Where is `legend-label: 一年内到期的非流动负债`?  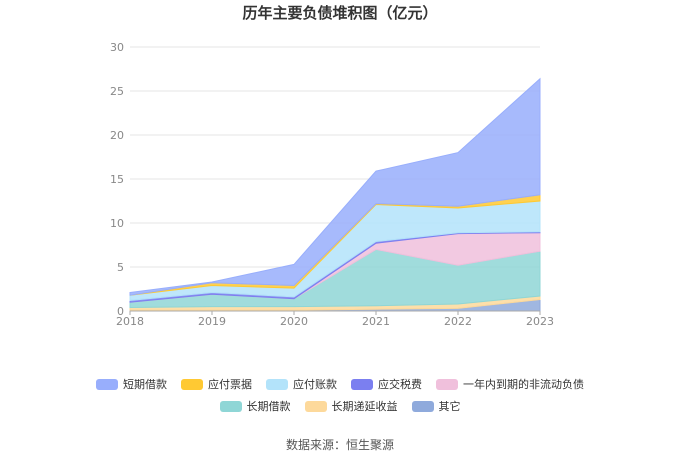 legend-label: 一年内到期的非流动负债 is located at coordinates (523, 384).